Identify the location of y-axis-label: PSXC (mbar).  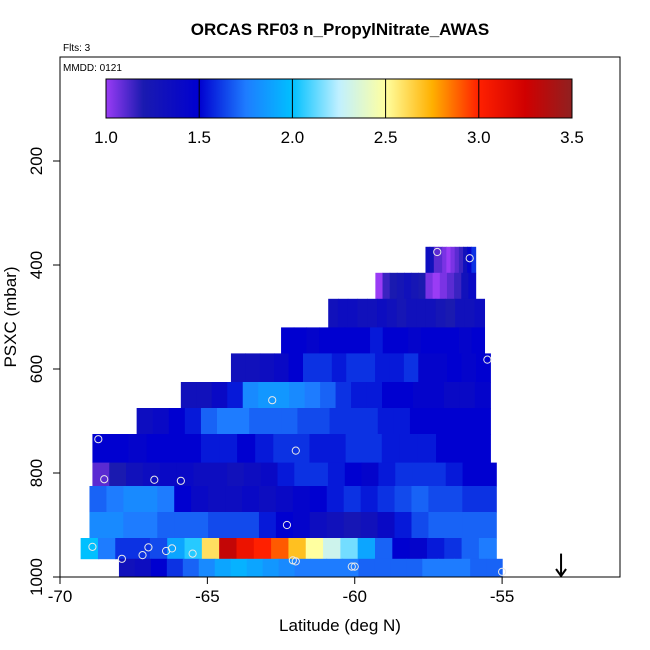
(10, 316).